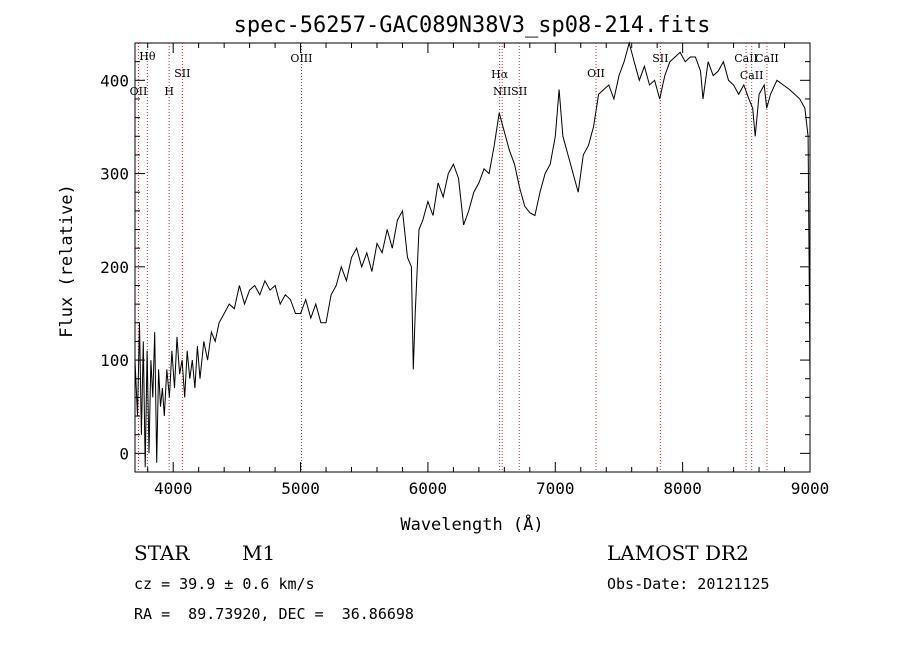 This screenshot has width=900, height=649. I want to click on emission-line-label: H, so click(169, 91).